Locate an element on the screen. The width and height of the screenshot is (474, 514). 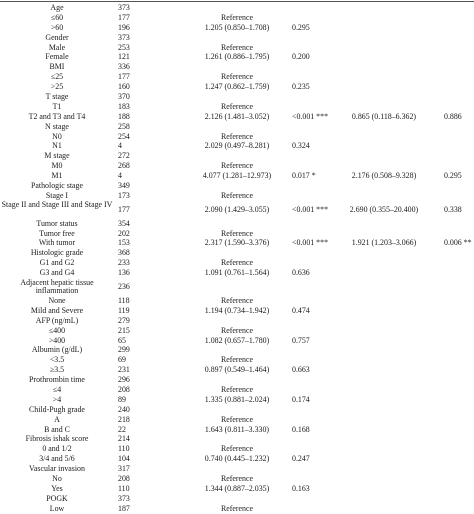
cell-n: 336 is located at coordinates (124, 67).